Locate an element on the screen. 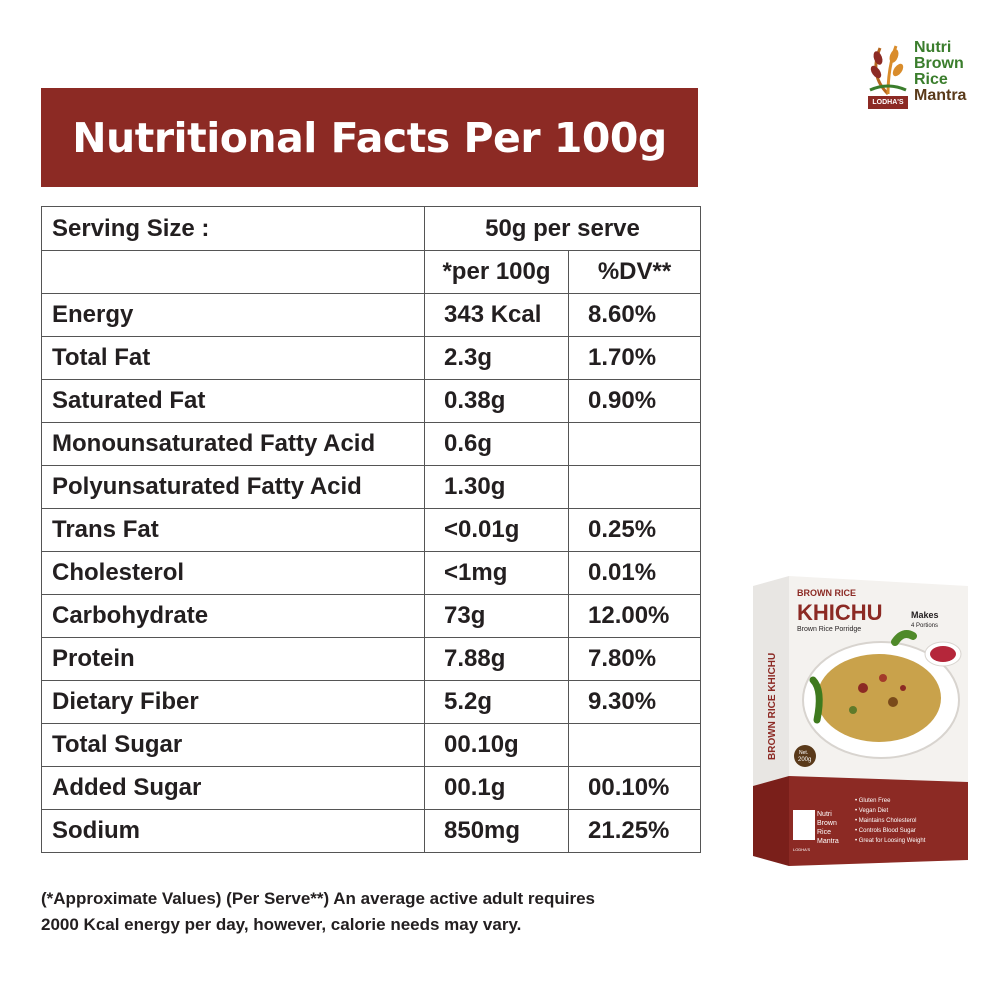  nutrient-dv: 7.80% is located at coordinates (634, 659).